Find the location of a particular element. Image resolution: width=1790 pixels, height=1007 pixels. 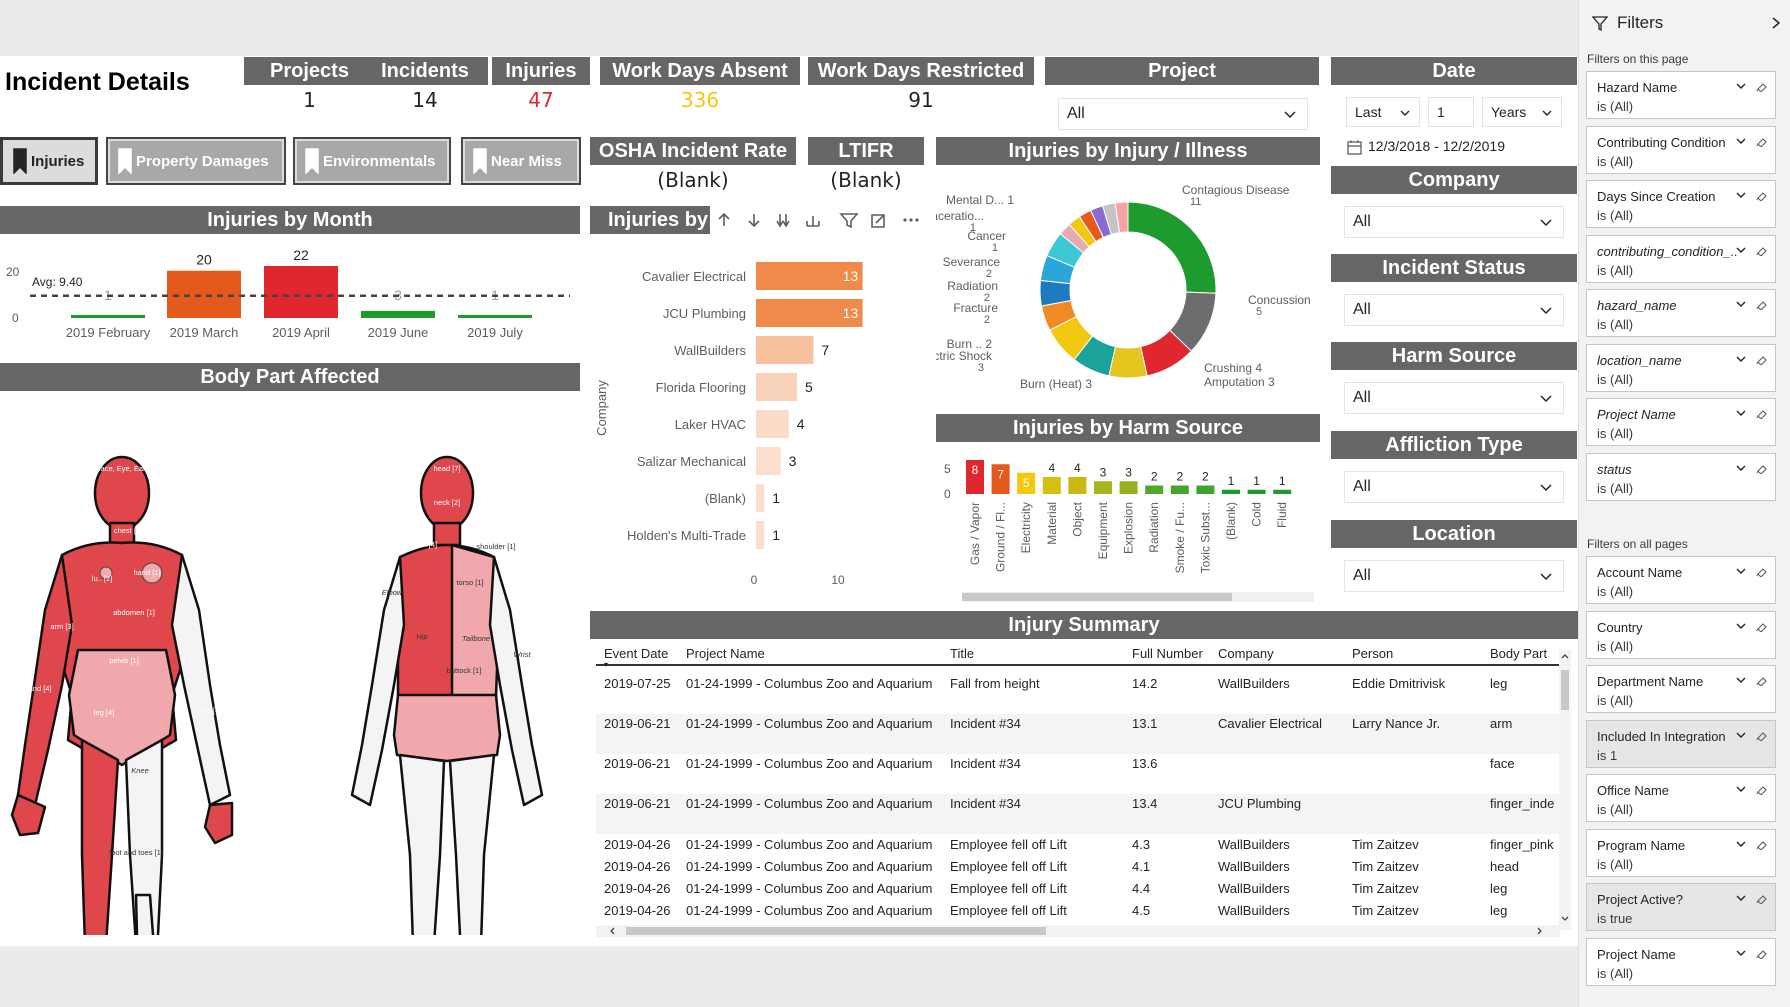

slice-label: Contagious Disease is located at coordinates (1236, 190).